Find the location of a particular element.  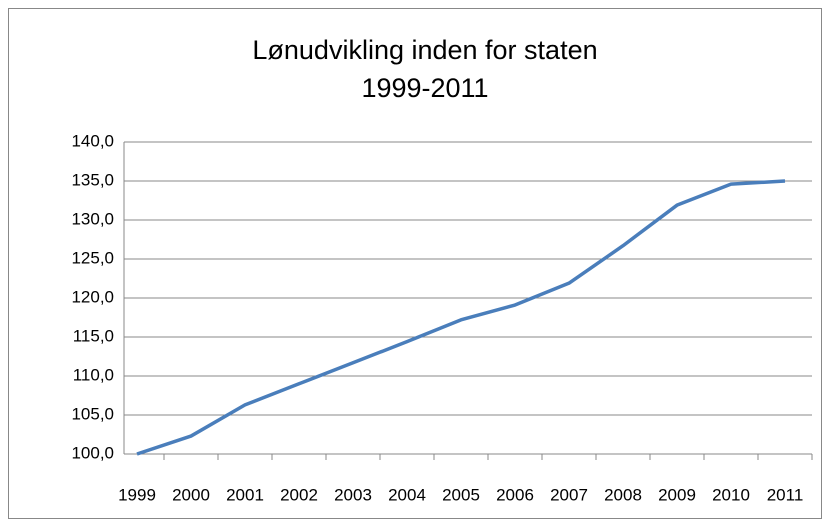

chart-subtitle: 1999-2011 is located at coordinates (424, 88).